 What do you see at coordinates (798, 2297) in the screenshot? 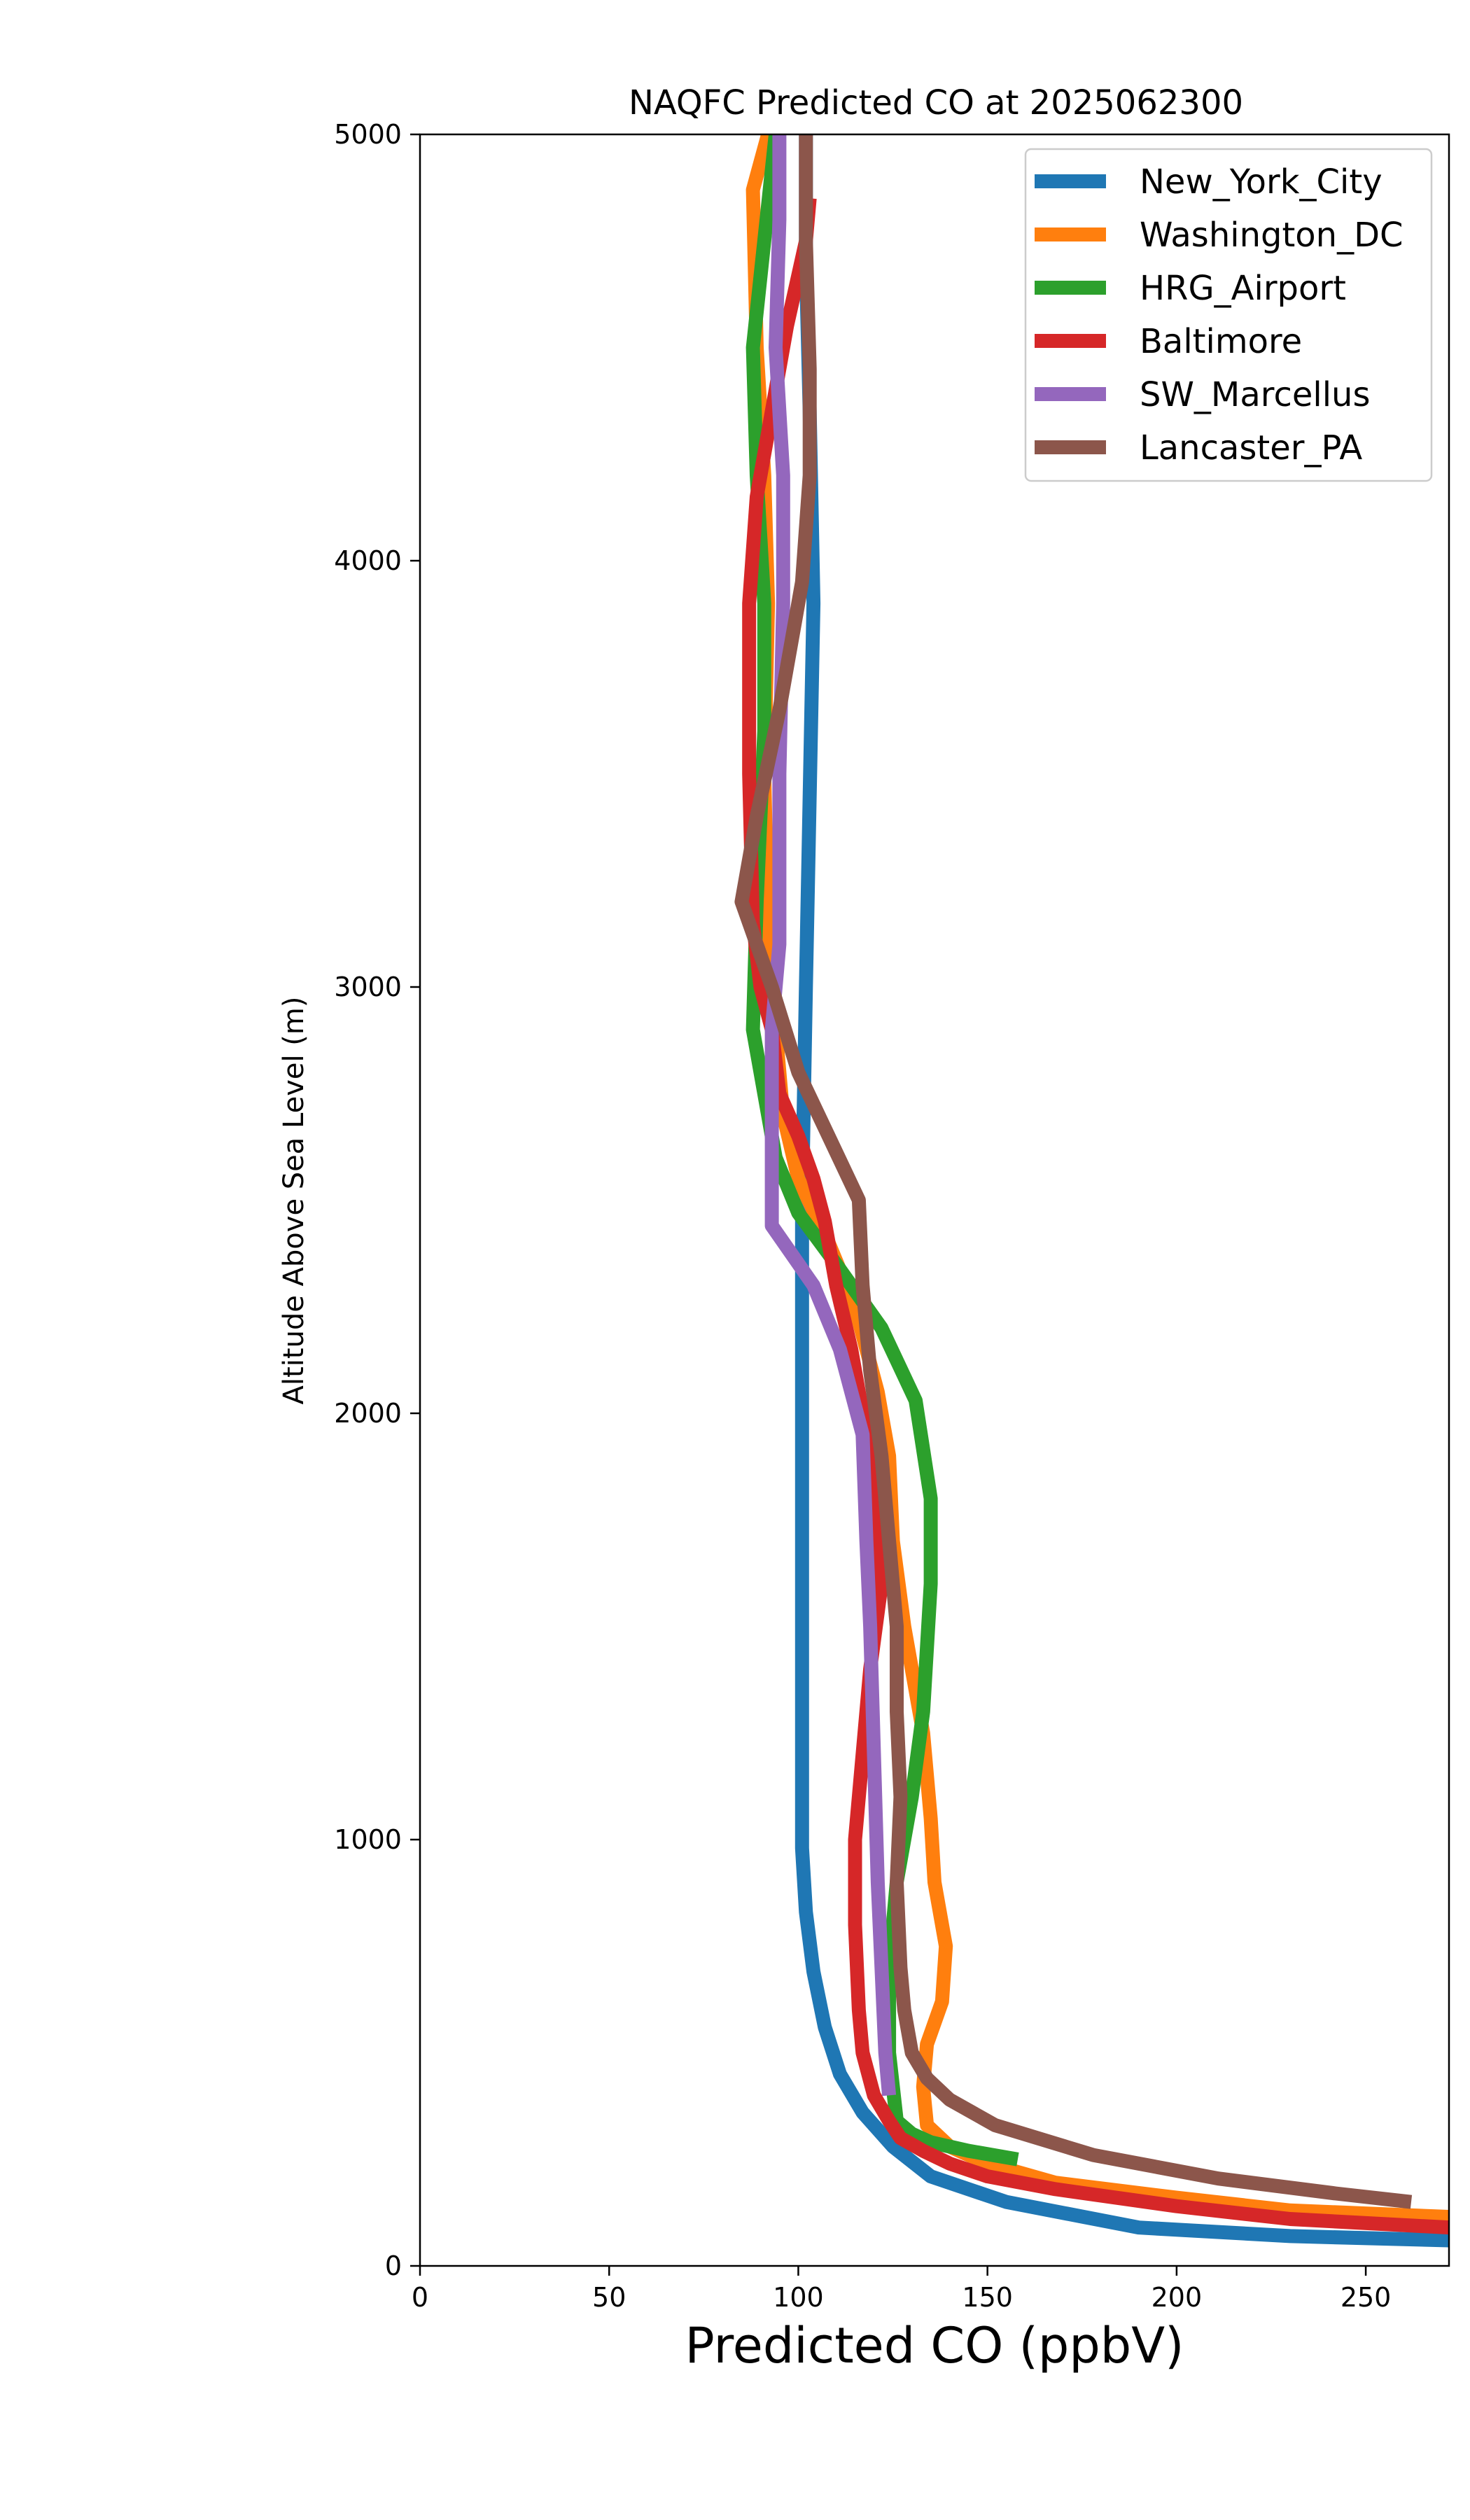
I see `x-tick-label: 100` at bounding box center [798, 2297].